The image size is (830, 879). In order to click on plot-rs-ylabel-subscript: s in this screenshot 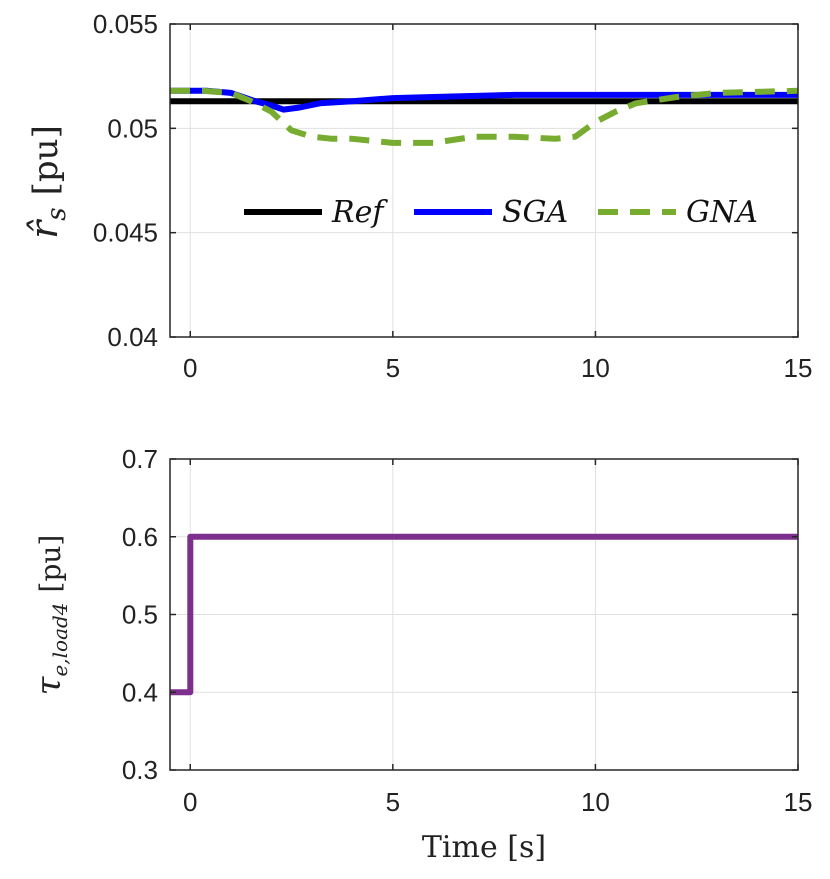, I will do `click(57, 213)`.